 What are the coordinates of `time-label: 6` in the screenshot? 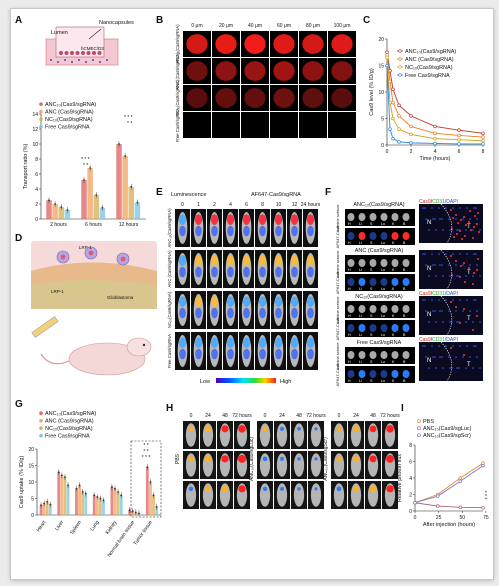 It's located at (246, 205).